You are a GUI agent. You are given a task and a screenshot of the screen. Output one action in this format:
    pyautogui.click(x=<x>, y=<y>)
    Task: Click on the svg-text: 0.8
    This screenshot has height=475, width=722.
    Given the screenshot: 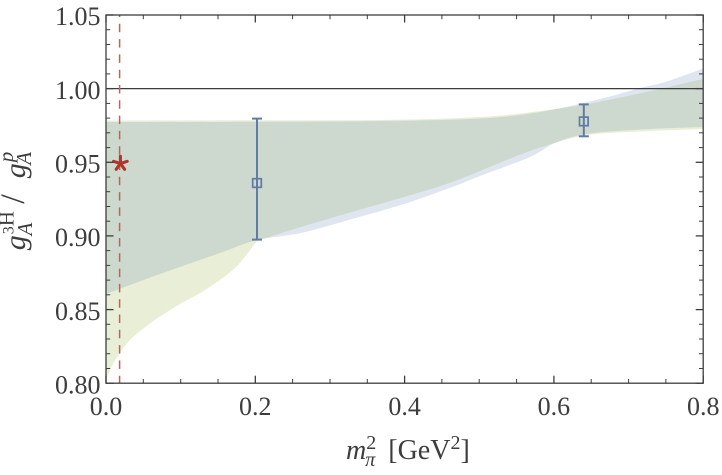 What is the action you would take?
    pyautogui.click(x=703, y=406)
    